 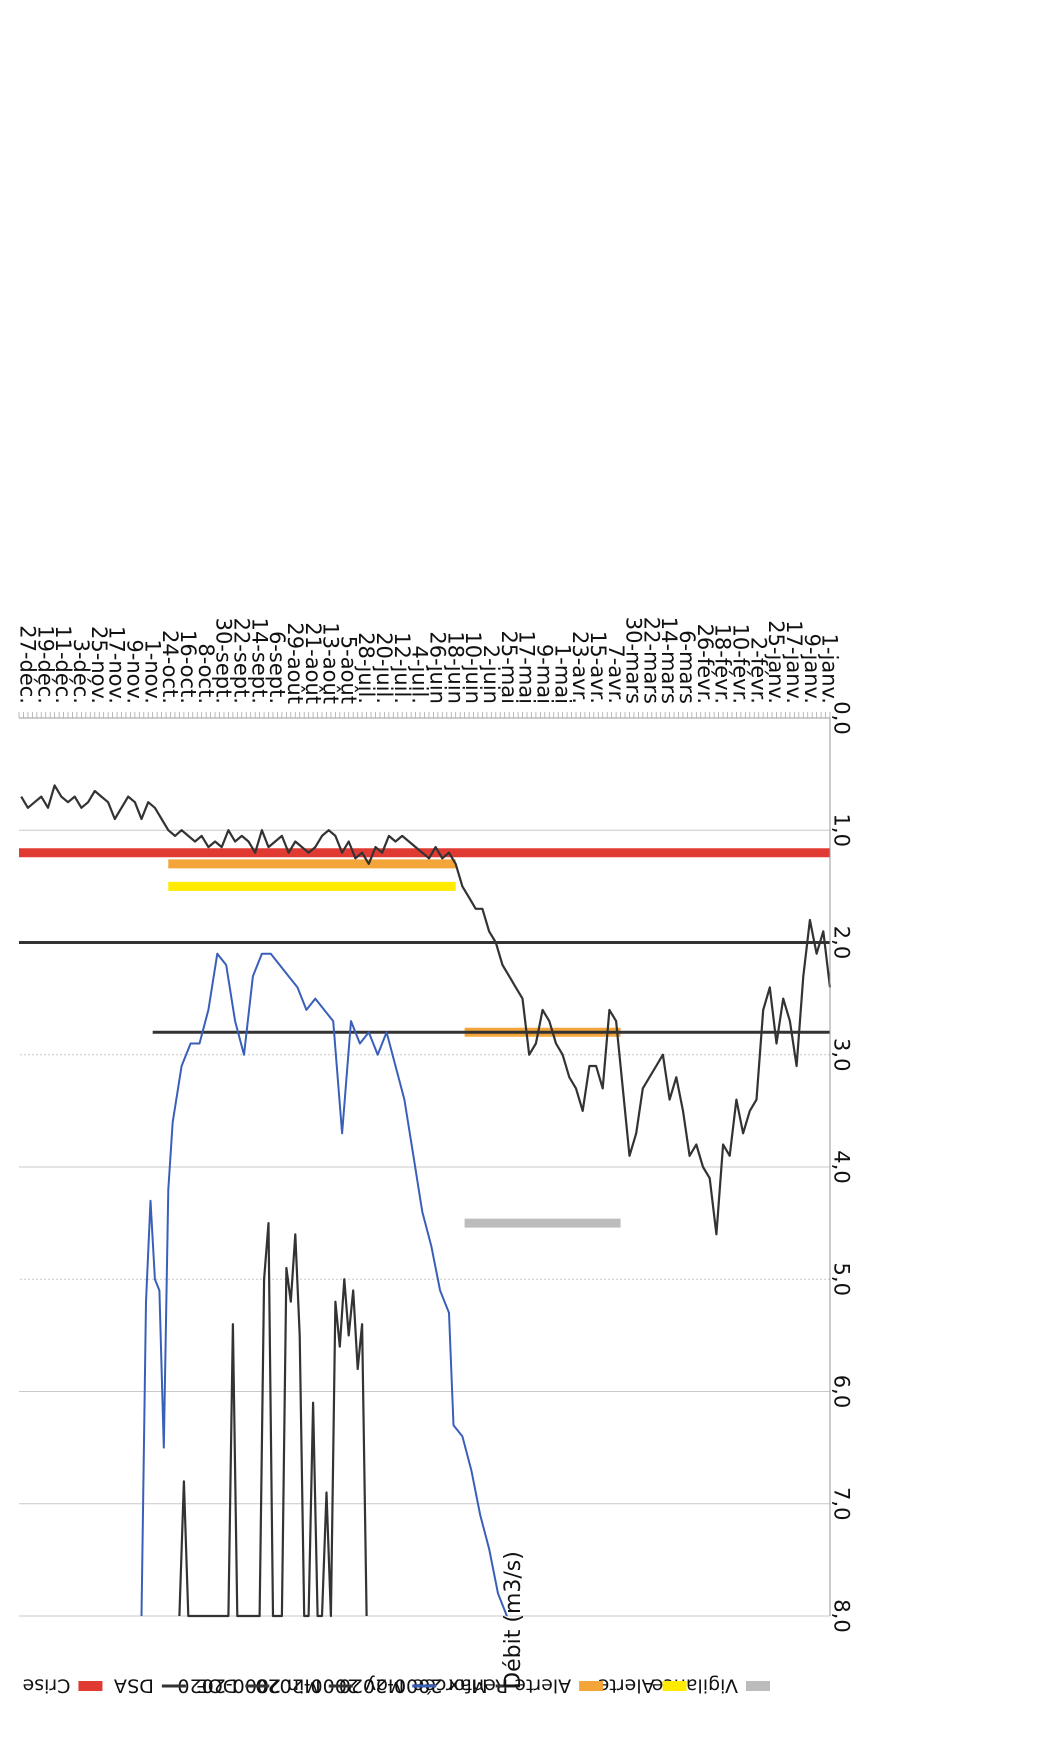 What do you see at coordinates (134, 1685) in the screenshot?
I see `legend-label: DSA` at bounding box center [134, 1685].